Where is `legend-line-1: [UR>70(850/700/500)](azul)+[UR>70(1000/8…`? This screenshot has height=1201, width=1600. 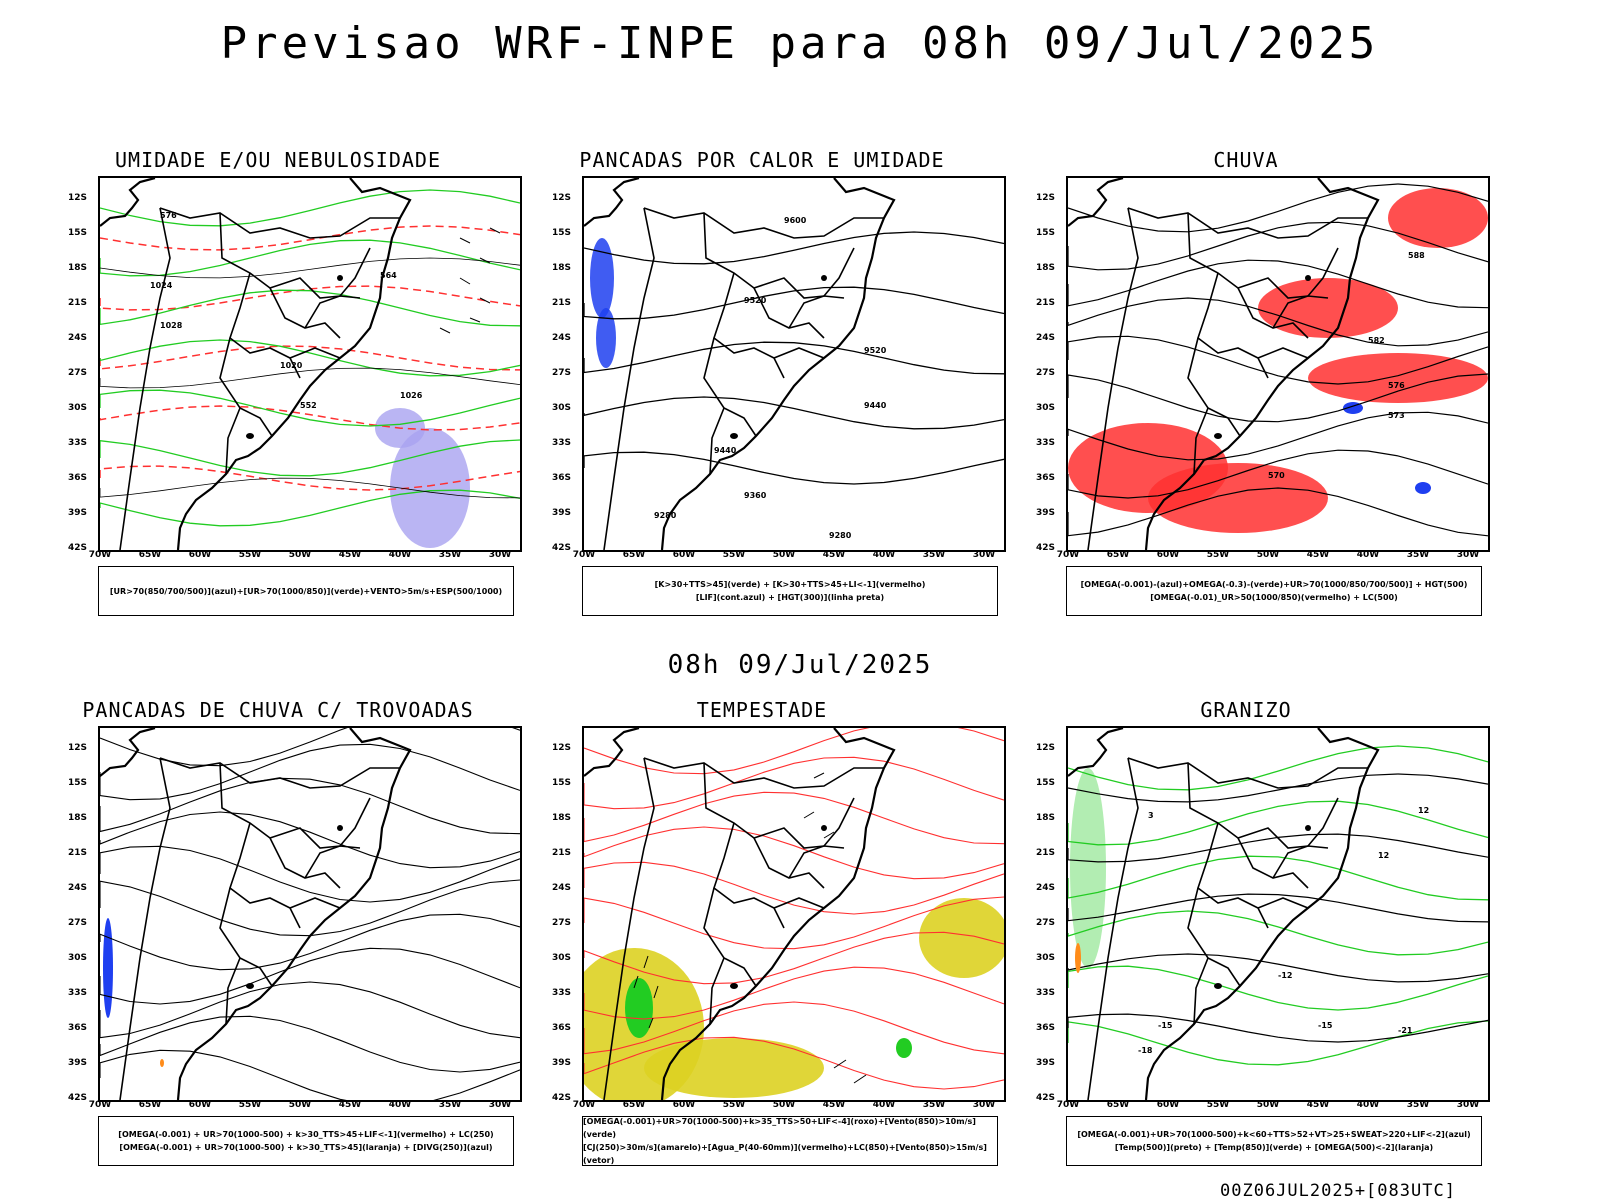 legend-line-1: [UR>70(850/700/500)](azul)+[UR>70(1000/8… is located at coordinates (306, 591).